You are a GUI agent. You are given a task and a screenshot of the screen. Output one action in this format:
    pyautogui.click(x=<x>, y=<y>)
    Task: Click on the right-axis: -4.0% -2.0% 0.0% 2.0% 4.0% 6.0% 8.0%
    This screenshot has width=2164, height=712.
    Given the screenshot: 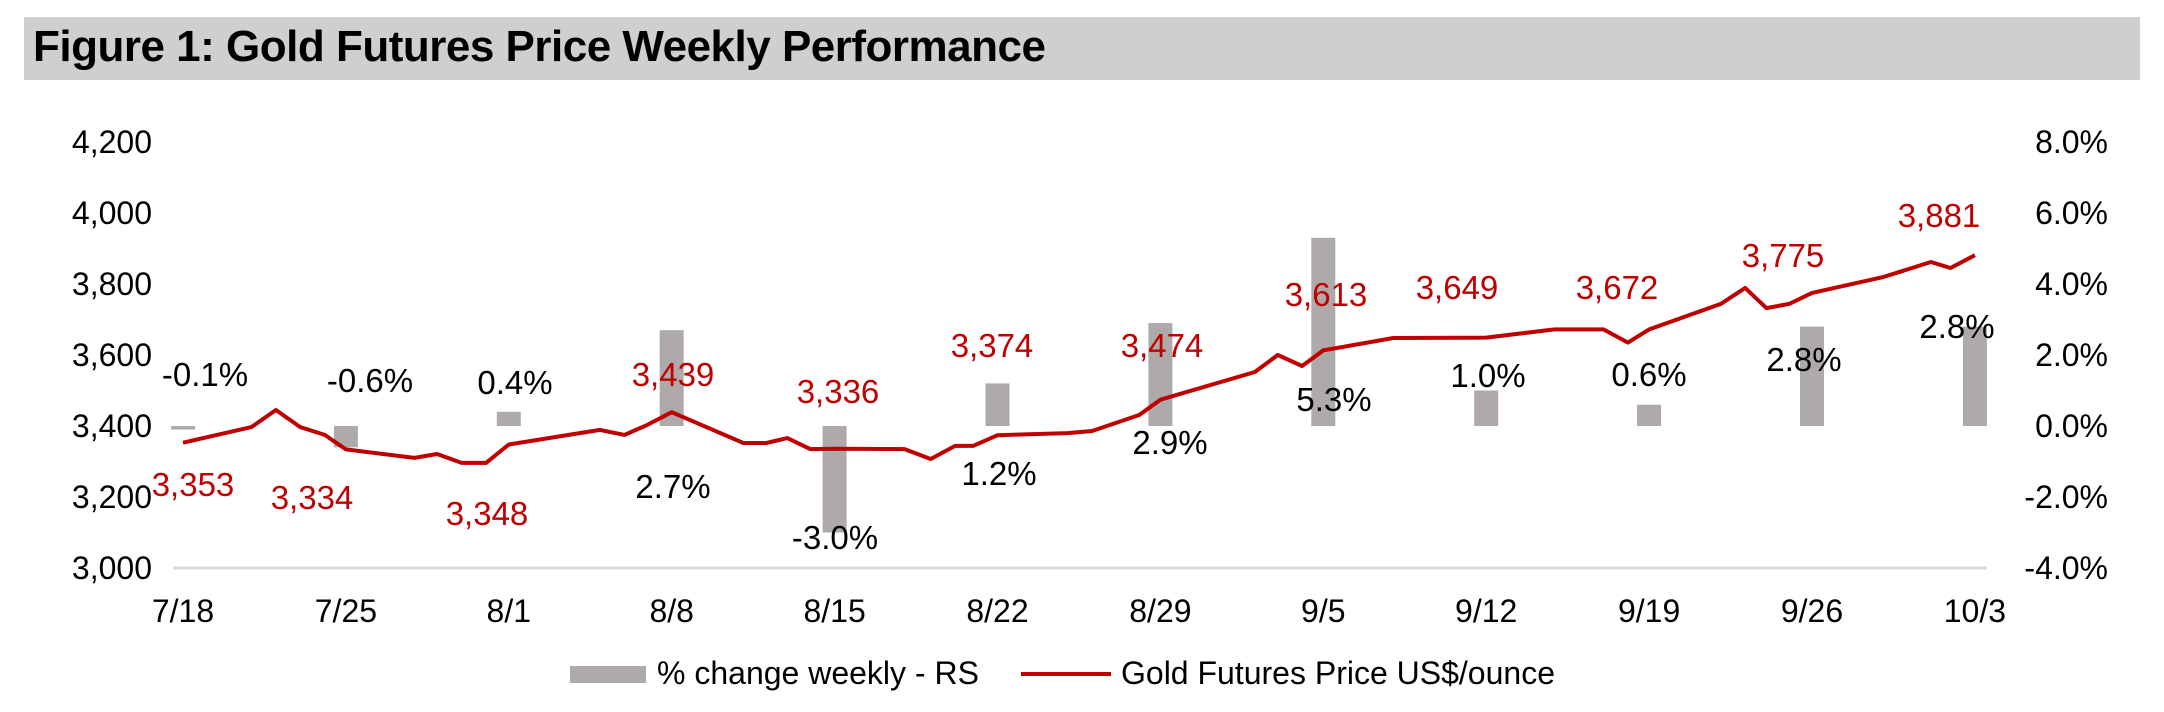 What is the action you would take?
    pyautogui.click(x=2066, y=355)
    